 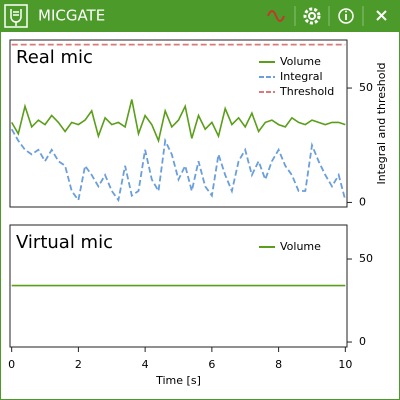 What do you see at coordinates (301, 76) in the screenshot?
I see `legend-label: Integral` at bounding box center [301, 76].